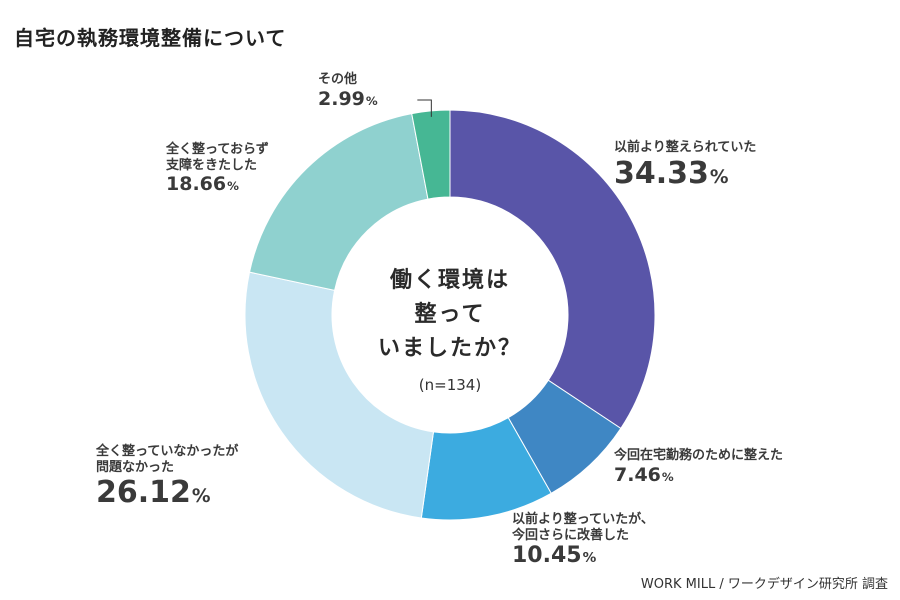 The image size is (900, 600). What do you see at coordinates (450, 329) in the screenshot?
I see `center-question: 働く環境は 整って いましたか？ (n=134)` at bounding box center [450, 329].